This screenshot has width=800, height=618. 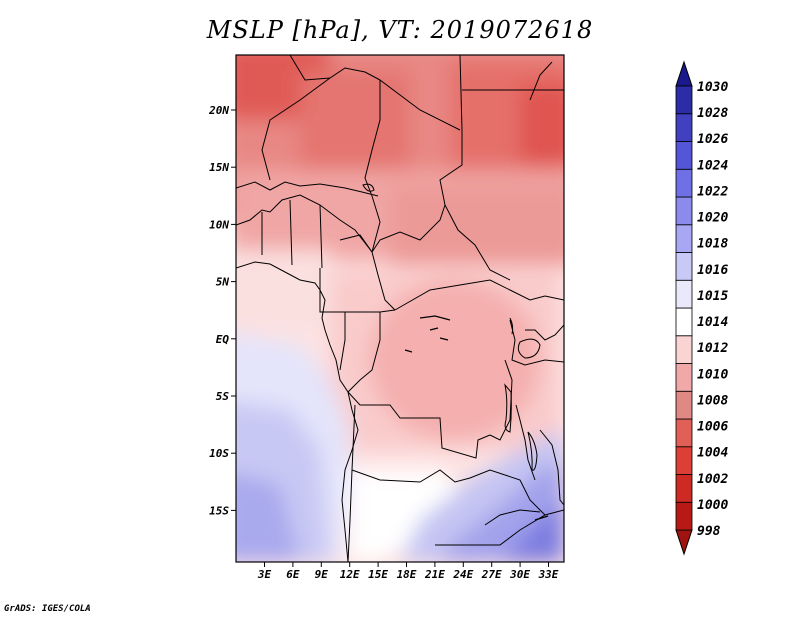 I want to click on rivers, so click(x=476, y=418).